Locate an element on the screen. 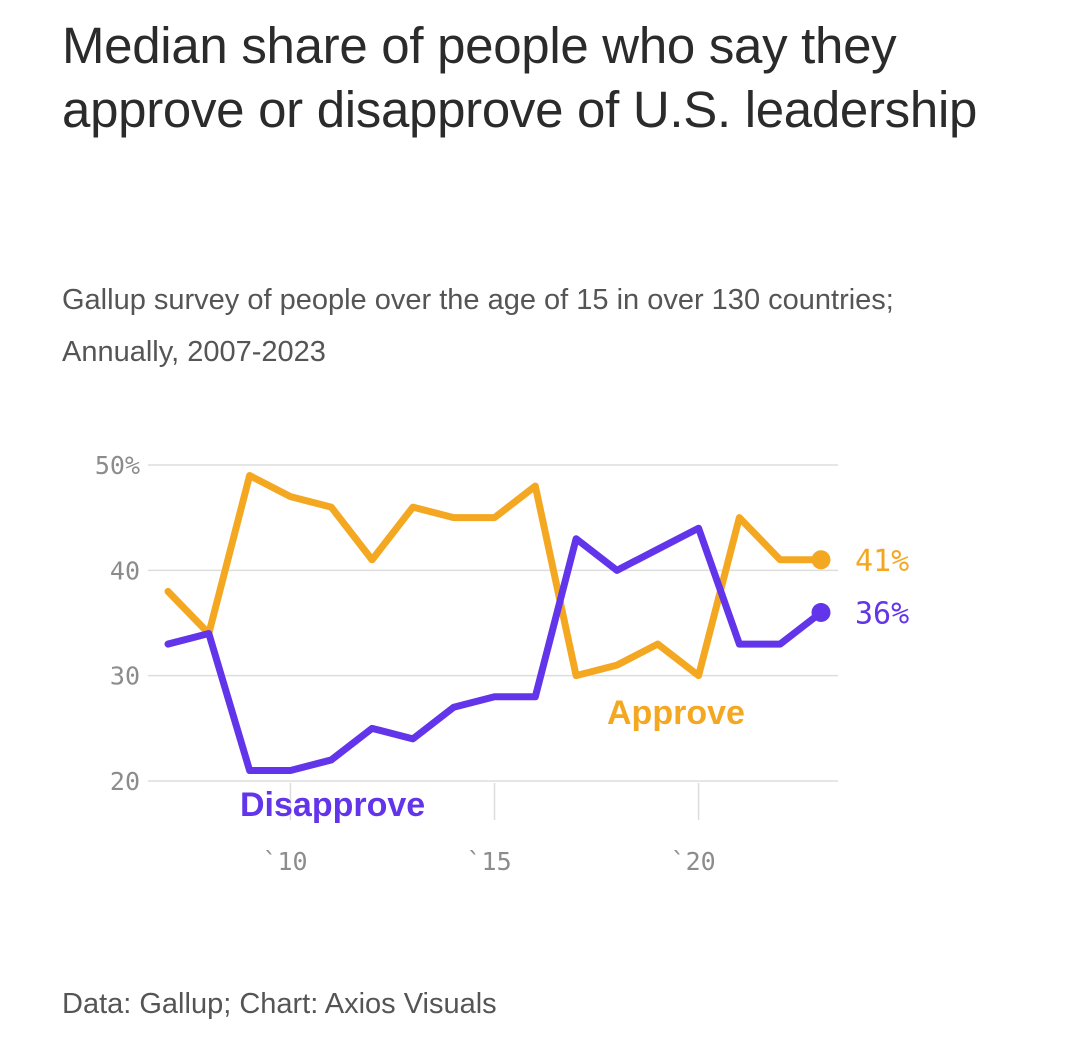  y-tick-label: 20 is located at coordinates (125, 781).